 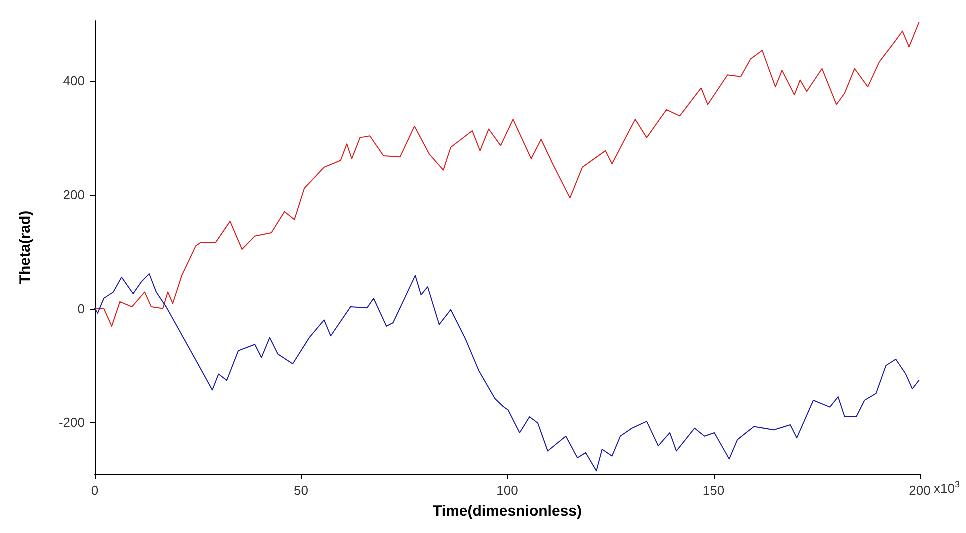 I want to click on x-tick-label: 0, so click(x=95, y=490).